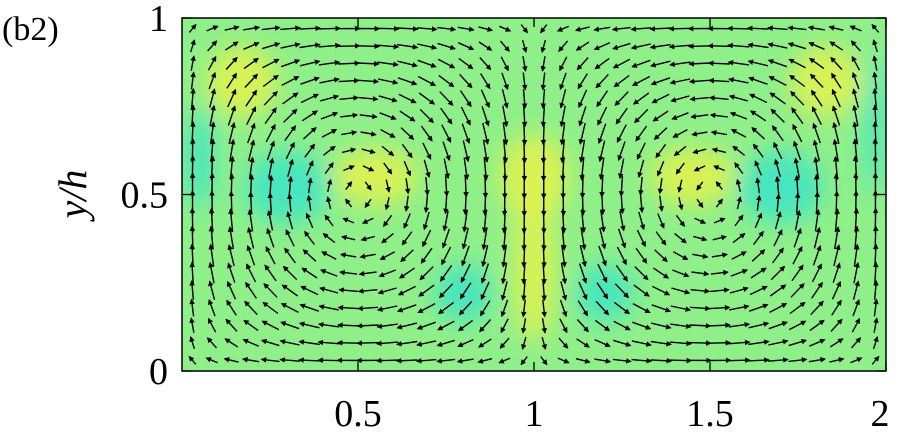  I want to click on y-axis-label: y/h, so click(72, 196).